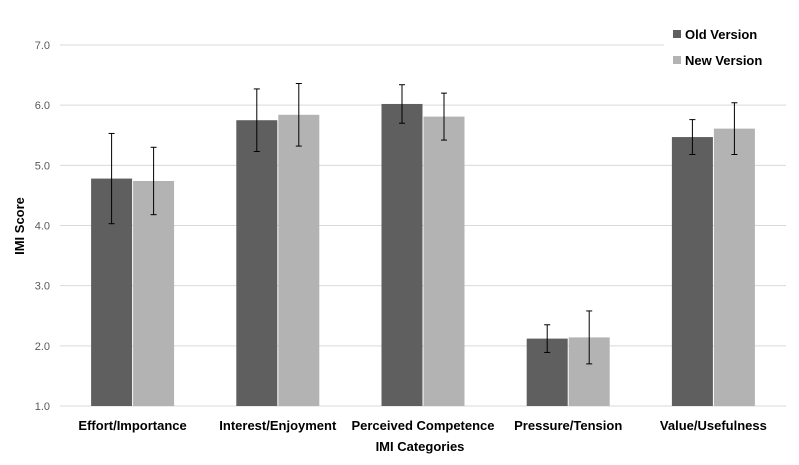  Describe the element at coordinates (42, 166) in the screenshot. I see `y-tick-label: 5.0` at that location.